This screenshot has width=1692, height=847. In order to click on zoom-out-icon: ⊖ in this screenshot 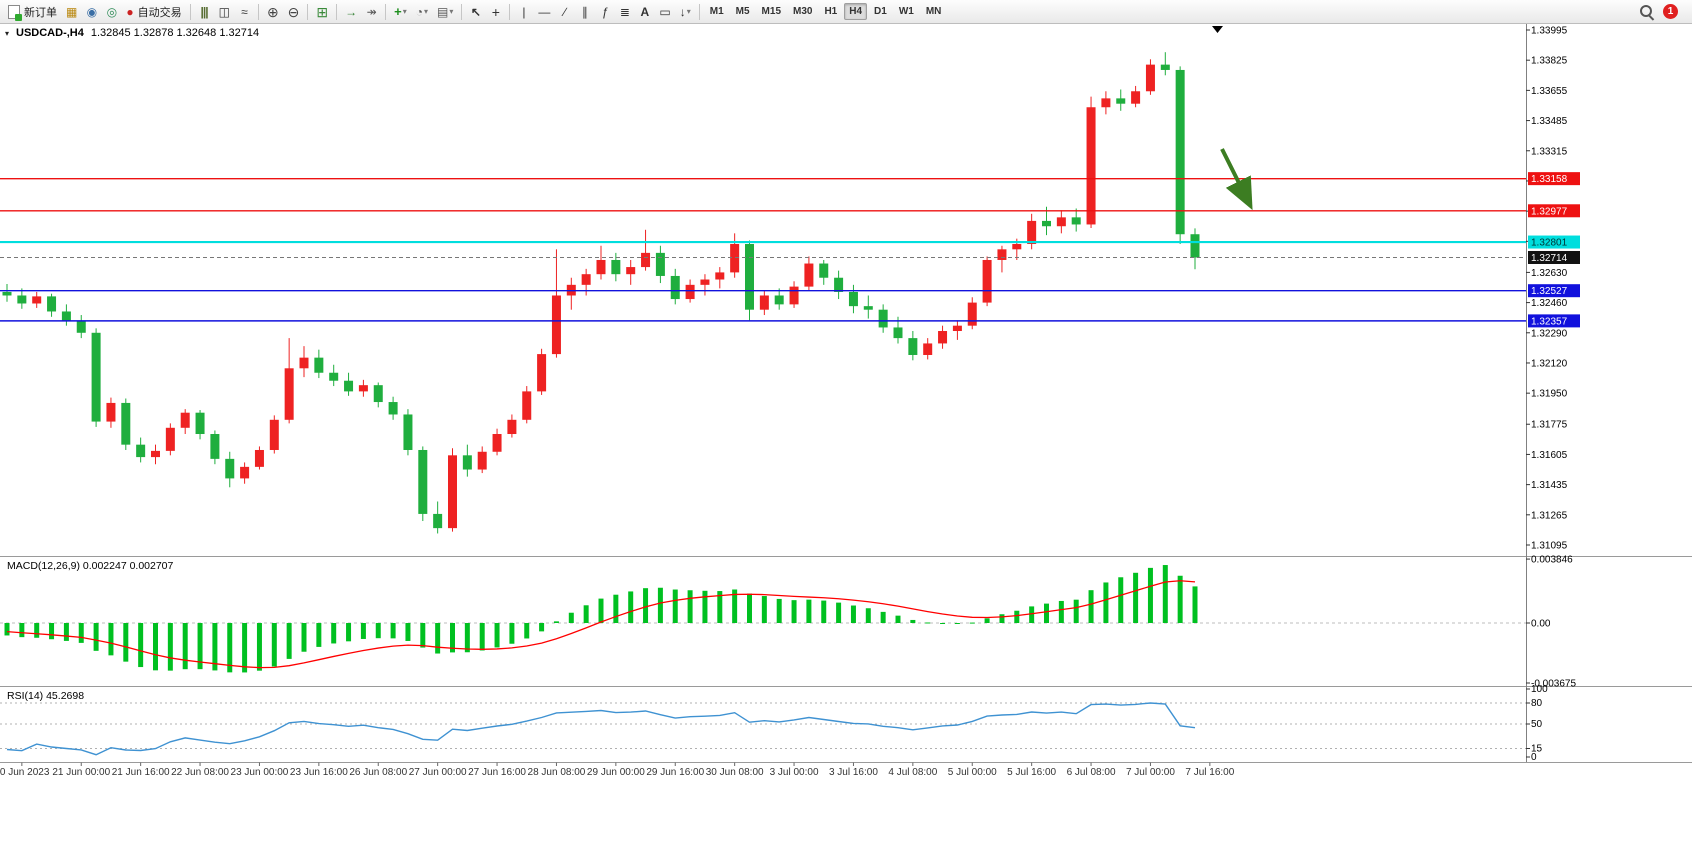, I will do `click(293, 11)`.